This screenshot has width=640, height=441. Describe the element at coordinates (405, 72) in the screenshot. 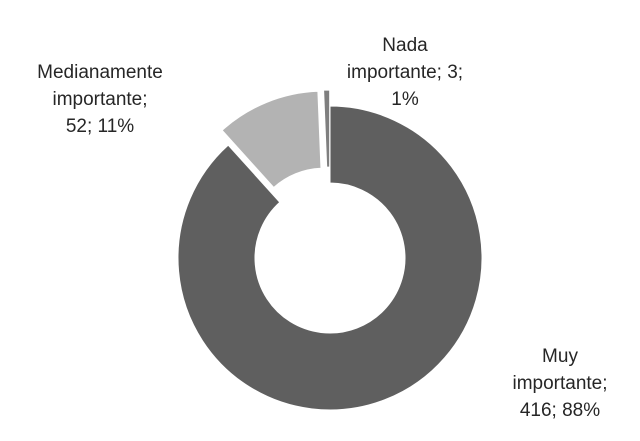

I see `label-nada-importante: Nada importante; 3; 1%` at that location.